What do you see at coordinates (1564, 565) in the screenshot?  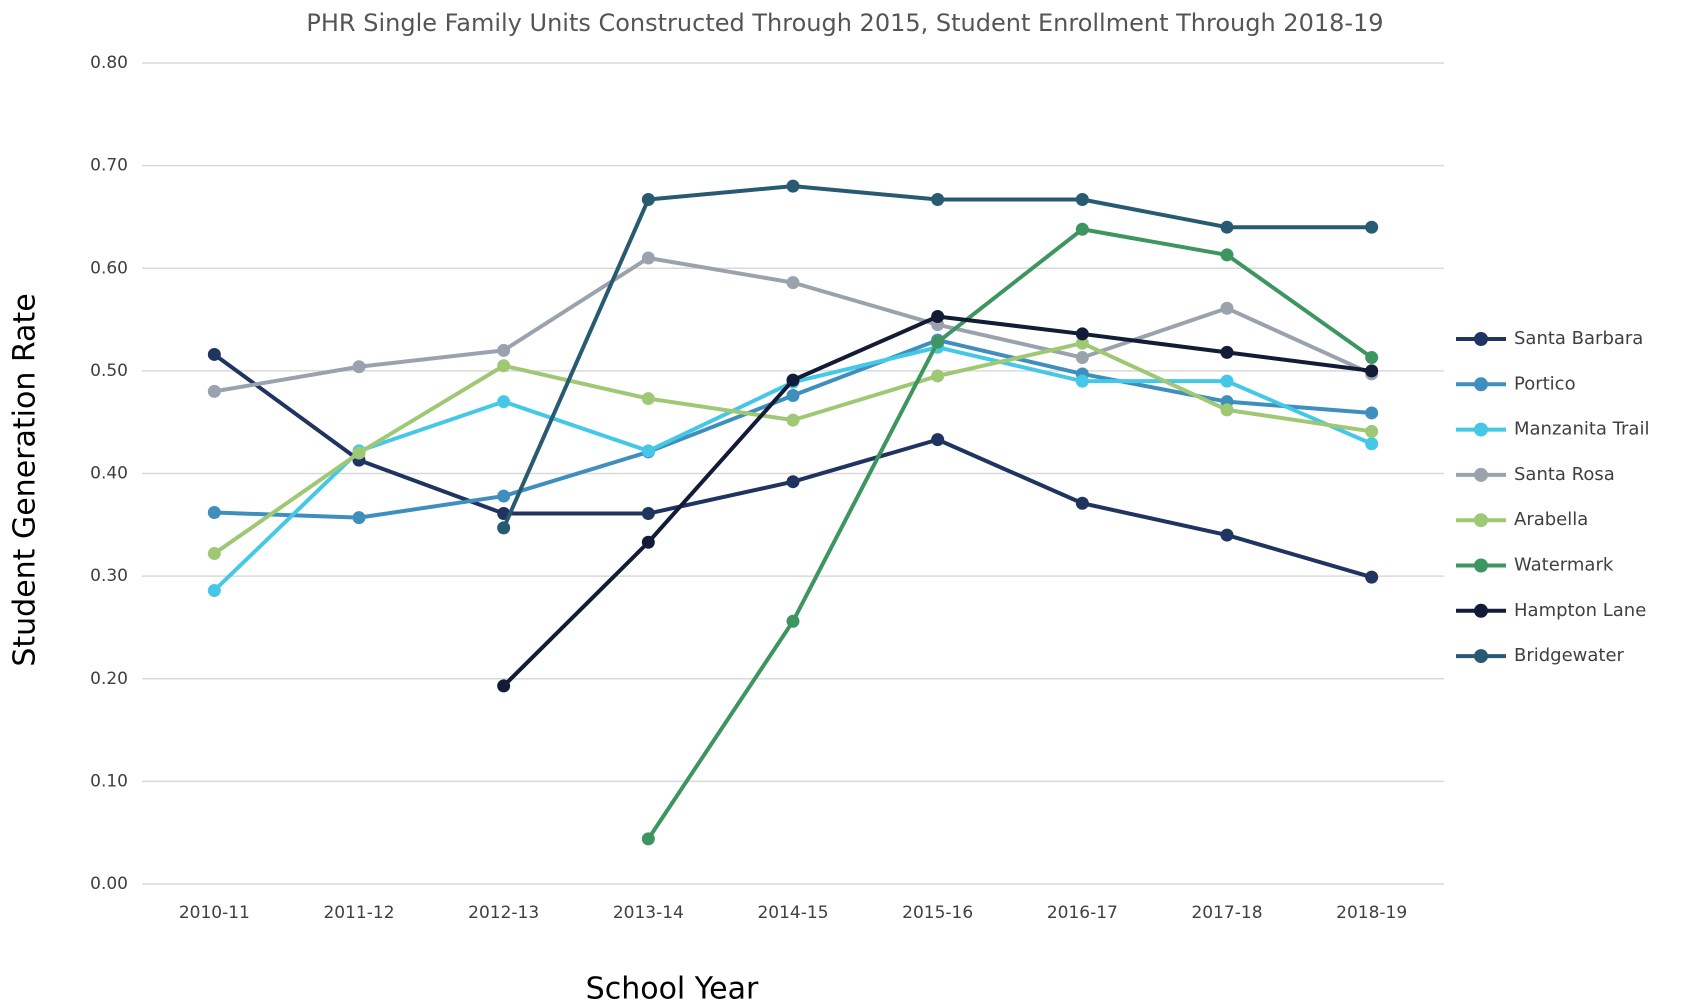 I see `legend-label: Watermark` at bounding box center [1564, 565].